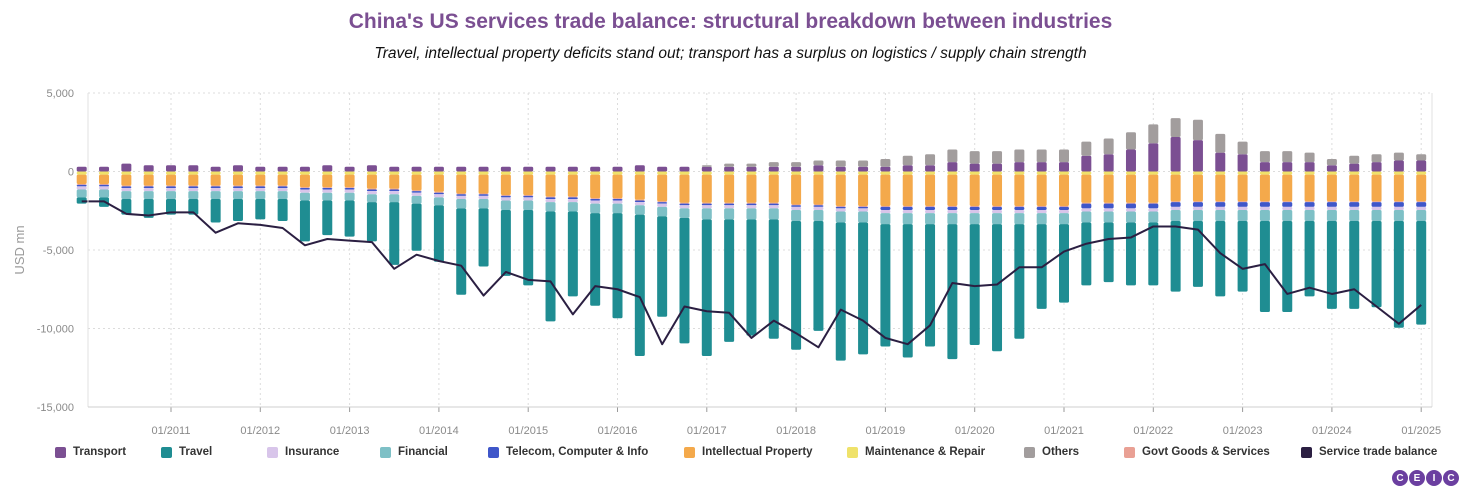 The height and width of the screenshot is (499, 1461). What do you see at coordinates (1417, 478) in the screenshot?
I see `brand-letter: E` at bounding box center [1417, 478].